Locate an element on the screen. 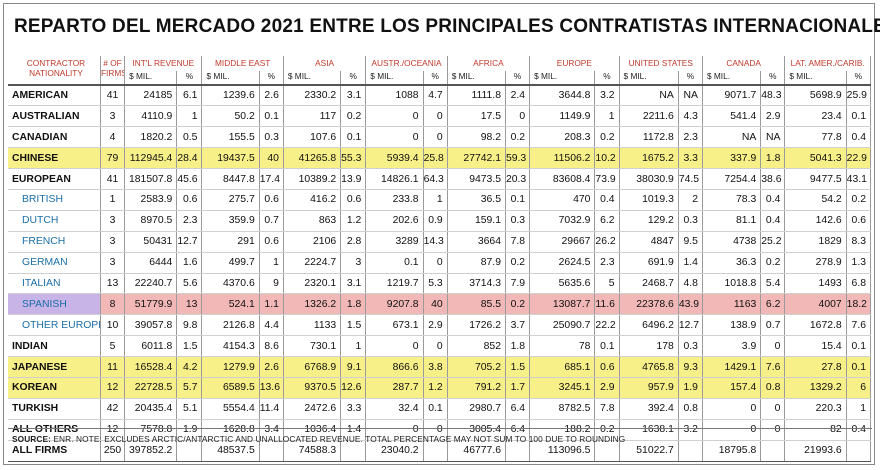 The image size is (880, 470). nationality-cell: SPANISH is located at coordinates (54, 304).